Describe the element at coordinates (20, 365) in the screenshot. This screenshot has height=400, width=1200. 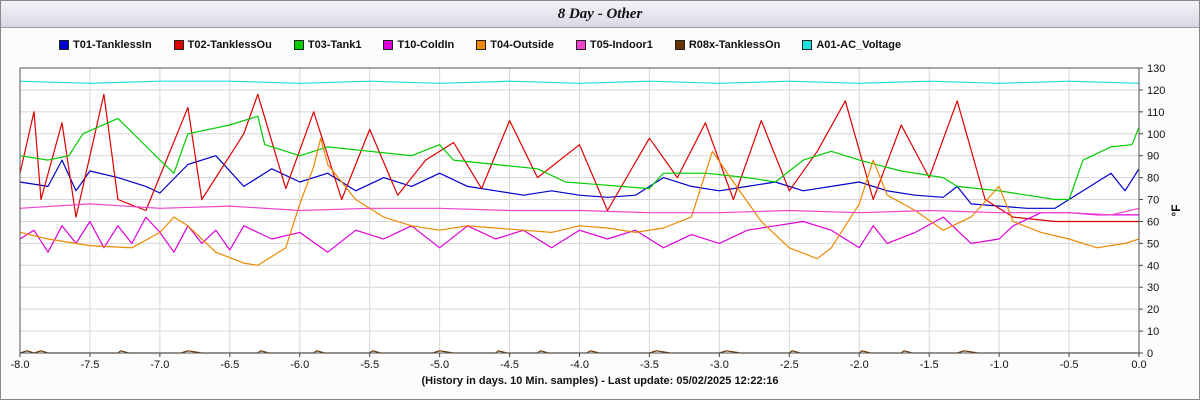
I see `x-tick-label: -8.0` at that location.